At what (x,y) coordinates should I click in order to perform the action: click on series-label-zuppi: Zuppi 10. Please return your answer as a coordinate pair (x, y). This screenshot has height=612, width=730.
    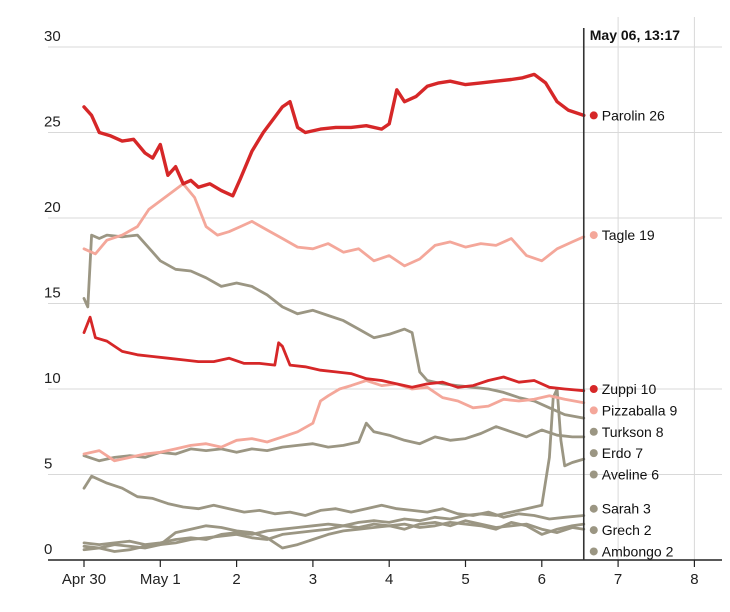
    Looking at the image, I should click on (629, 389).